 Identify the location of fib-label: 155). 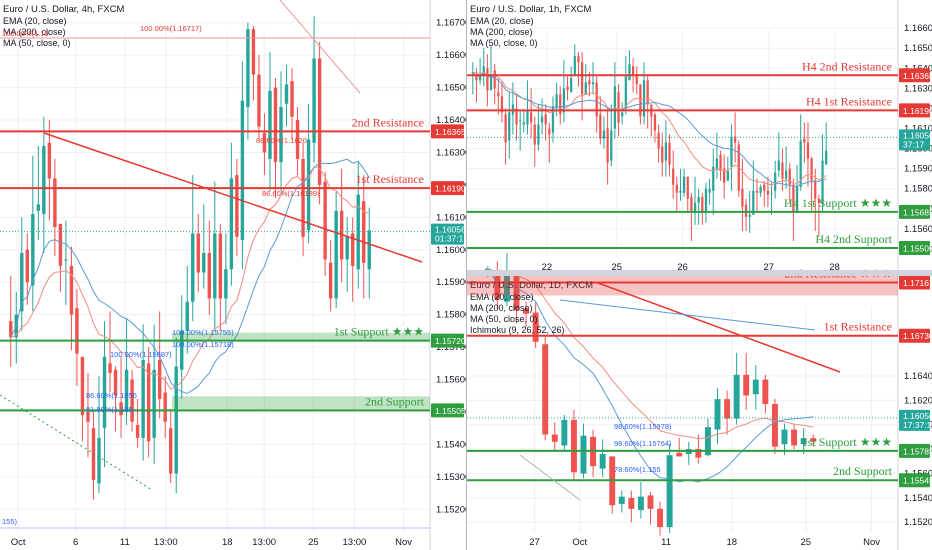
(10, 521).